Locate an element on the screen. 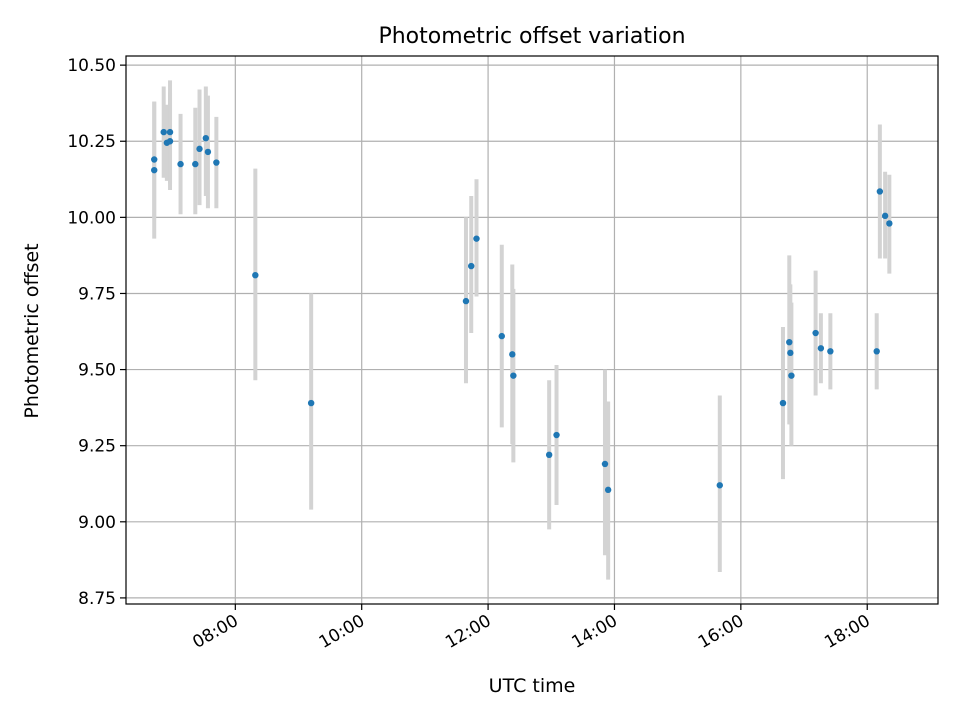 The image size is (960, 720). y-tick-label: 9.75 is located at coordinates (97, 294).